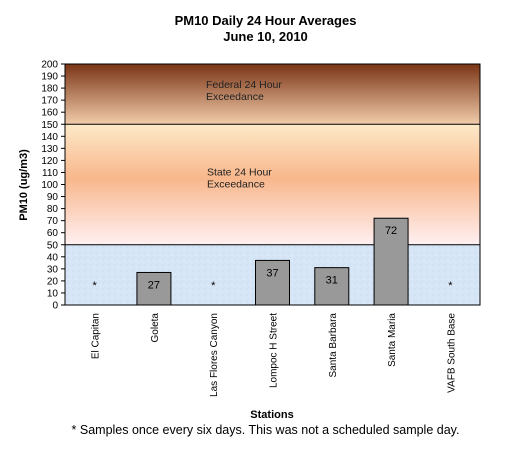 The height and width of the screenshot is (460, 531). Describe the element at coordinates (392, 340) in the screenshot. I see `x-tick-label: Santa Maria` at that location.